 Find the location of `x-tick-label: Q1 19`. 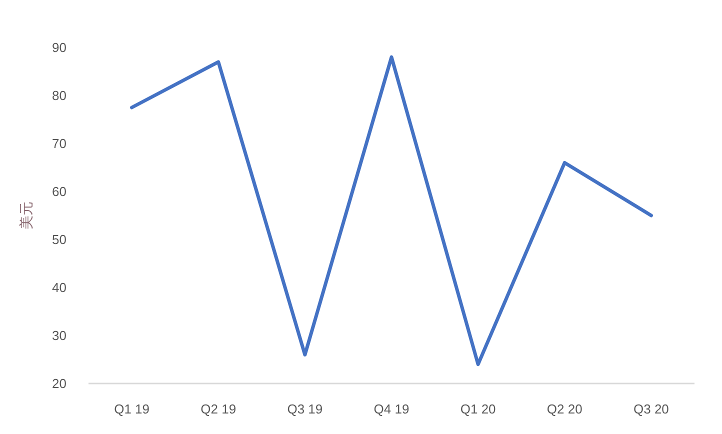

x-tick-label: Q1 19 is located at coordinates (132, 409).